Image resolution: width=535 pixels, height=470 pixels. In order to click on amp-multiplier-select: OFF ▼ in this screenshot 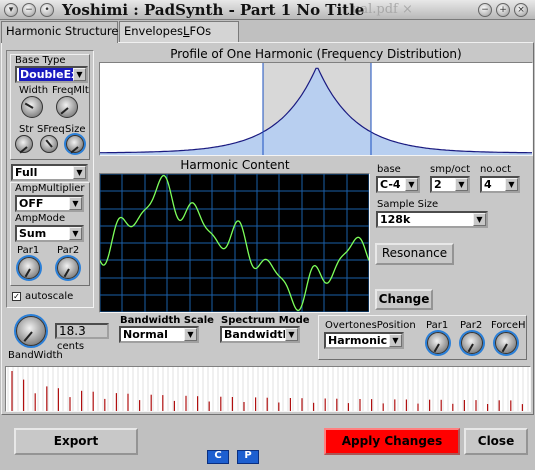, I will do `click(49, 203)`.